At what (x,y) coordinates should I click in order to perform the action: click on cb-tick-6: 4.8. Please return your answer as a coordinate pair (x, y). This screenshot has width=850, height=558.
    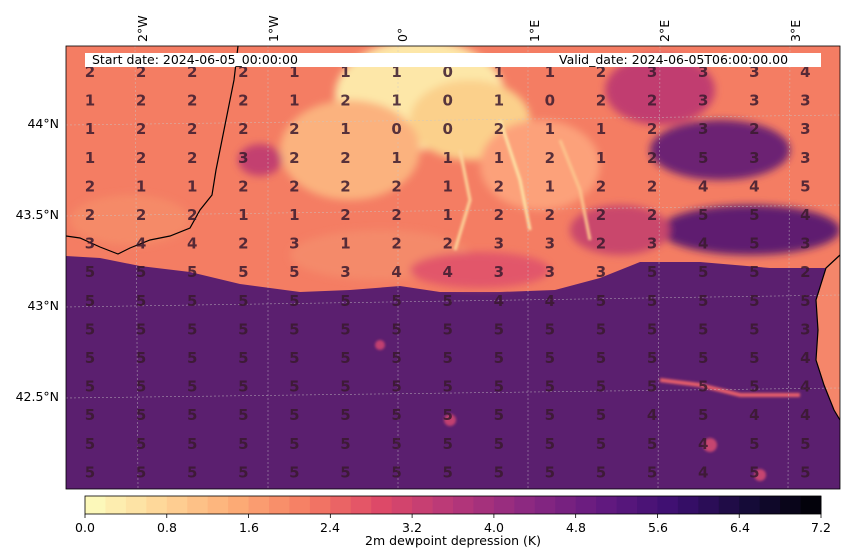
    Looking at the image, I should click on (576, 527).